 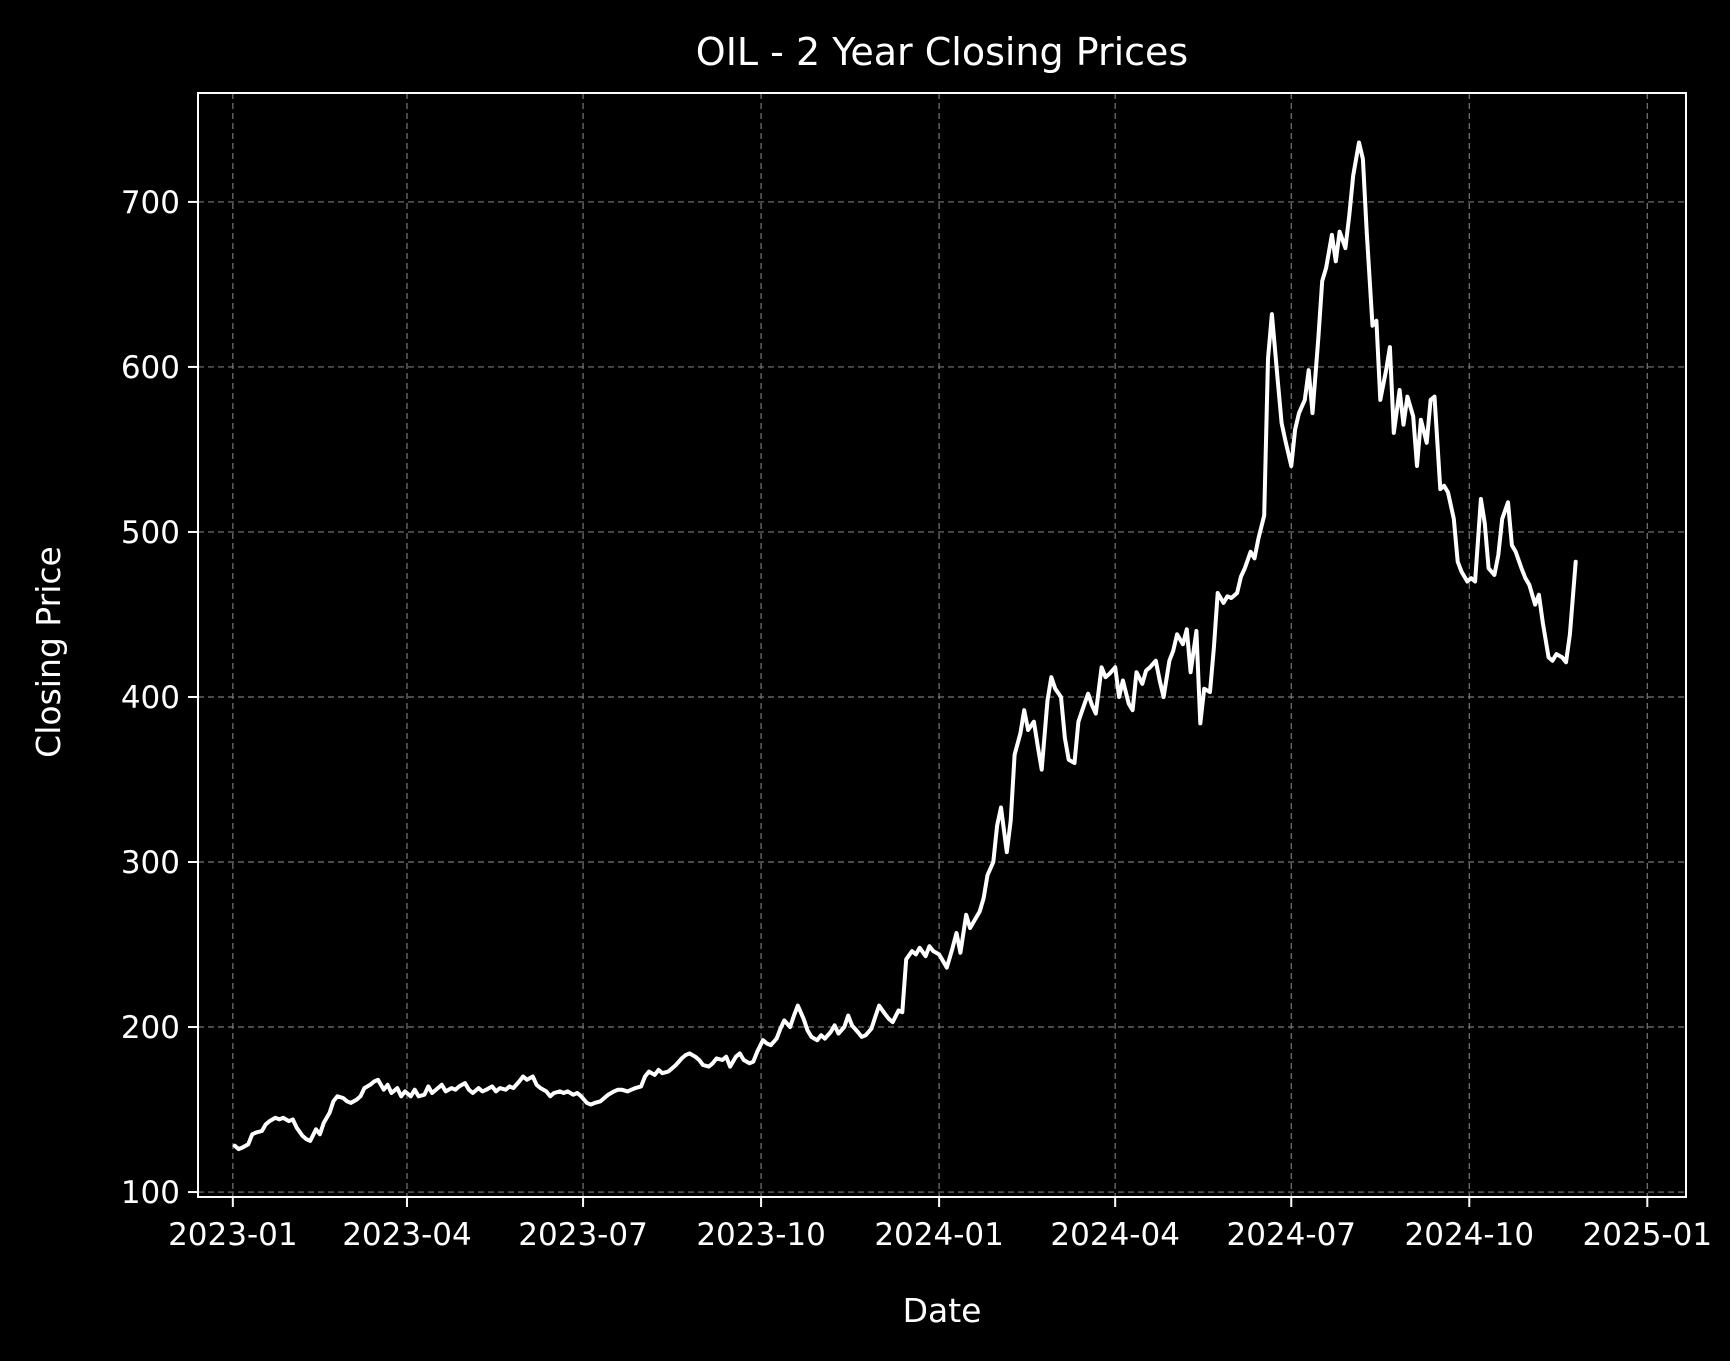 What do you see at coordinates (1115, 1235) in the screenshot?
I see `x-tick-label: 2024-04` at bounding box center [1115, 1235].